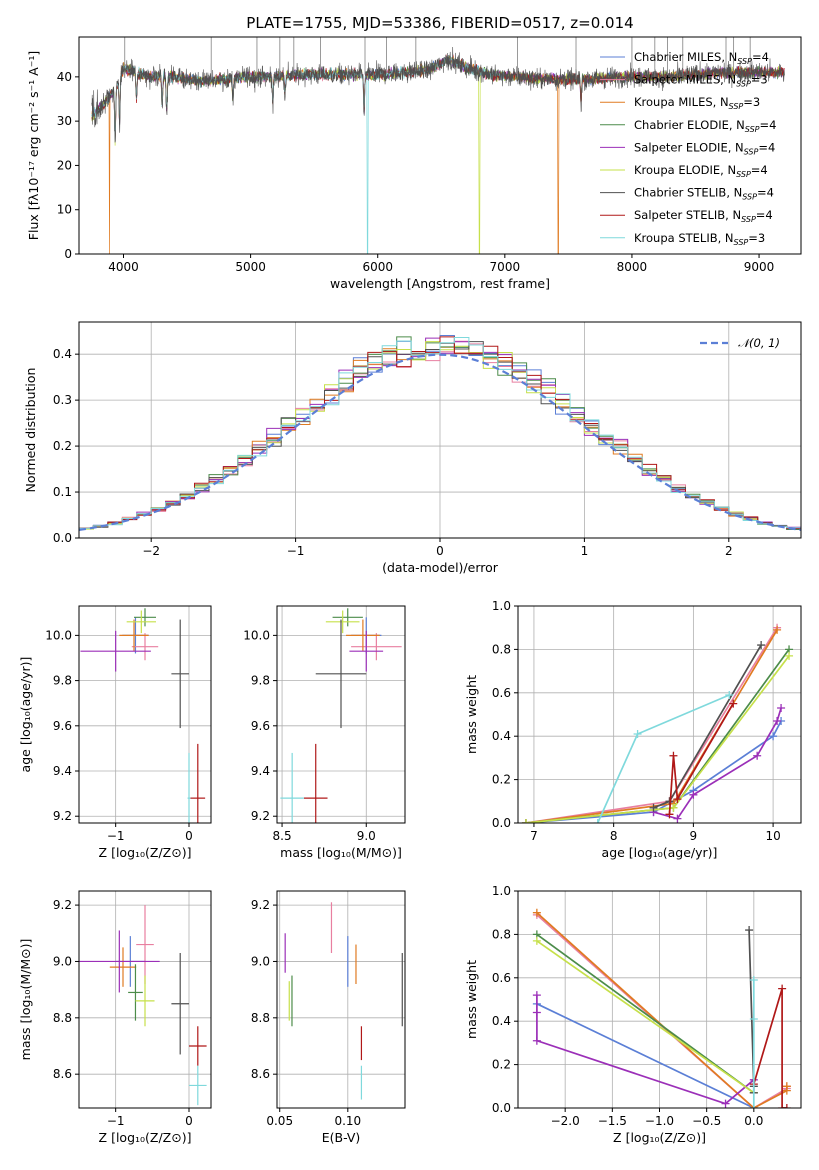 The width and height of the screenshot is (819, 1170). I want to click on age_vs_mass-axes: 8.5 9.0 9.2 9.4 9.6 9.8 10.0 mass [log₁₀(M/M⊙)], so click(324, 732).